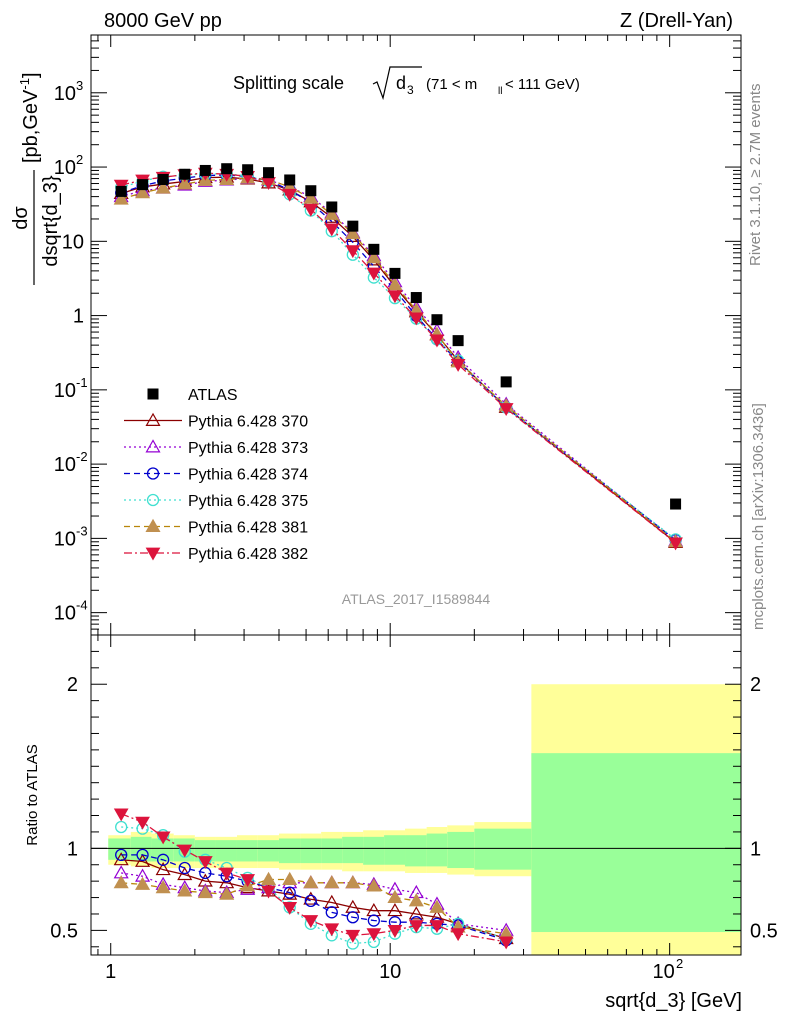 The height and width of the screenshot is (1024, 786). I want to click on svg-text: [pb,GeV-1], so click(29, 117).